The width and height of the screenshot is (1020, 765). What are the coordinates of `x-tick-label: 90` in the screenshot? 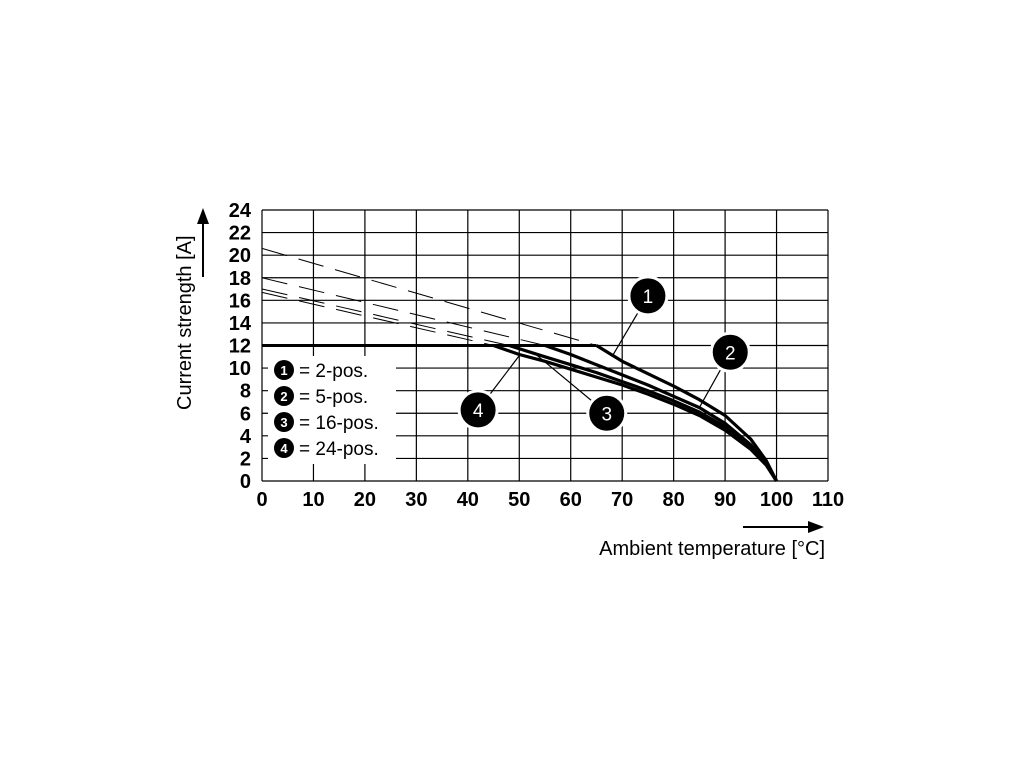 It's located at (725, 500).